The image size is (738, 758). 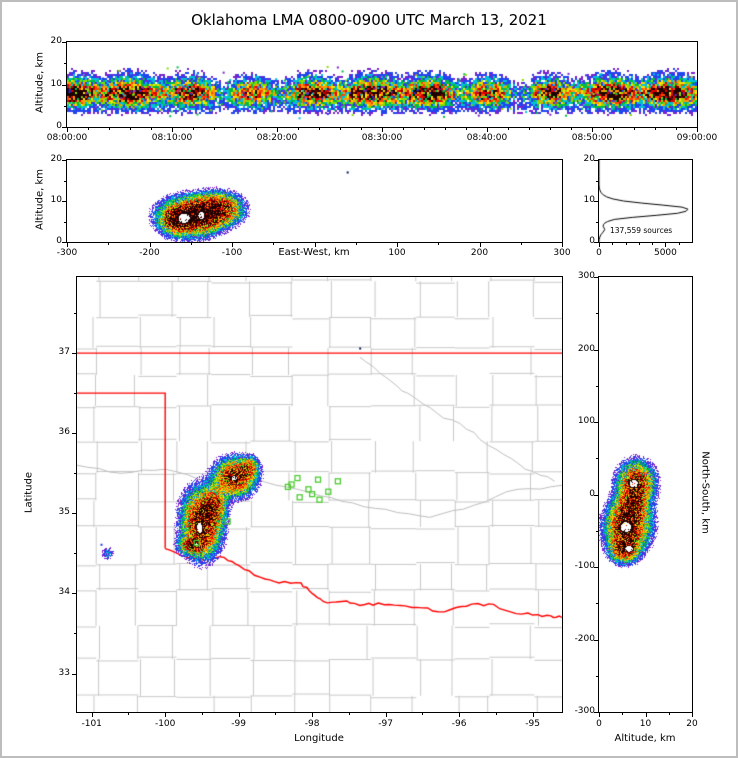 What do you see at coordinates (487, 138) in the screenshot?
I see `x-tick-label: 08:40:00` at bounding box center [487, 138].